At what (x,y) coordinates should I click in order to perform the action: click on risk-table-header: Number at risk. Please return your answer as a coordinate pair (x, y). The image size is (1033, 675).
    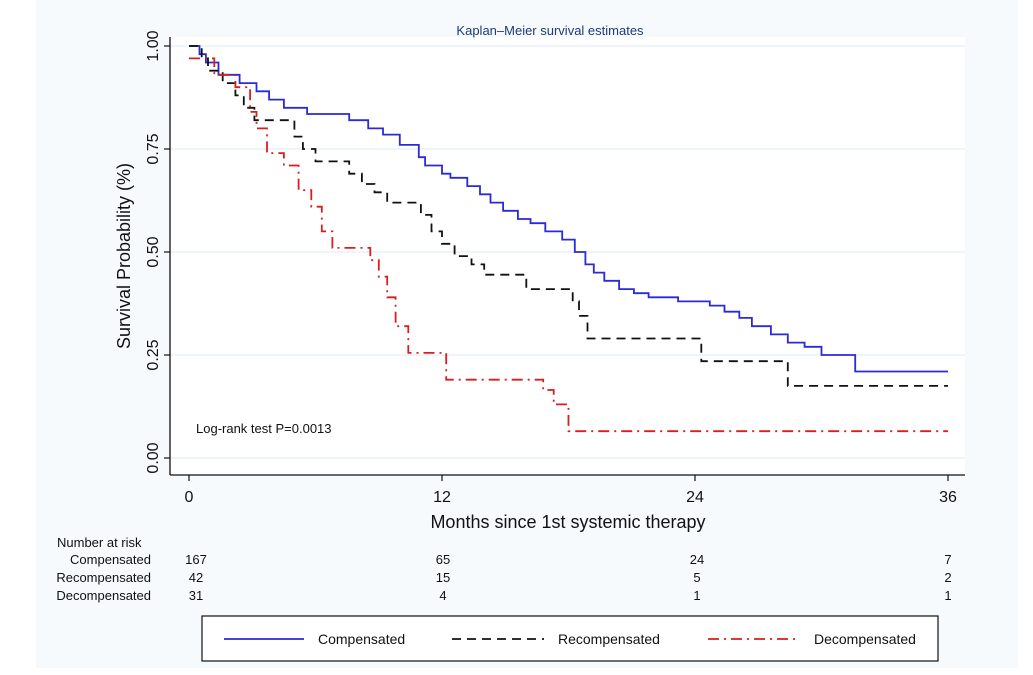
    Looking at the image, I should click on (99, 542).